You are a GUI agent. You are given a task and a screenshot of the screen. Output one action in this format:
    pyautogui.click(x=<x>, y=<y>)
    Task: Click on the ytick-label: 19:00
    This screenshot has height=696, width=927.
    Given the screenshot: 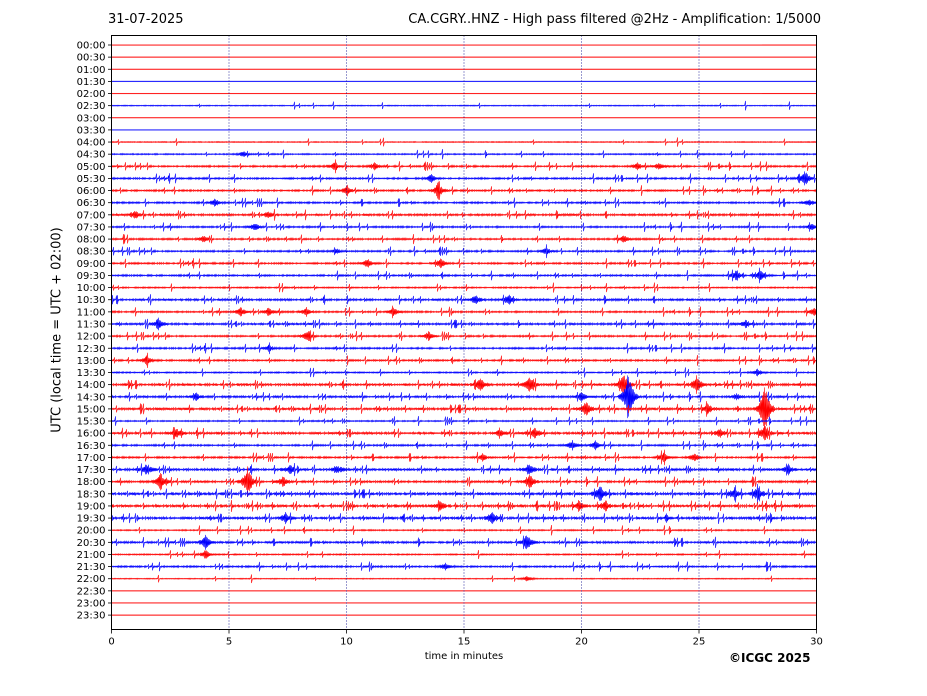 What is the action you would take?
    pyautogui.click(x=91, y=506)
    